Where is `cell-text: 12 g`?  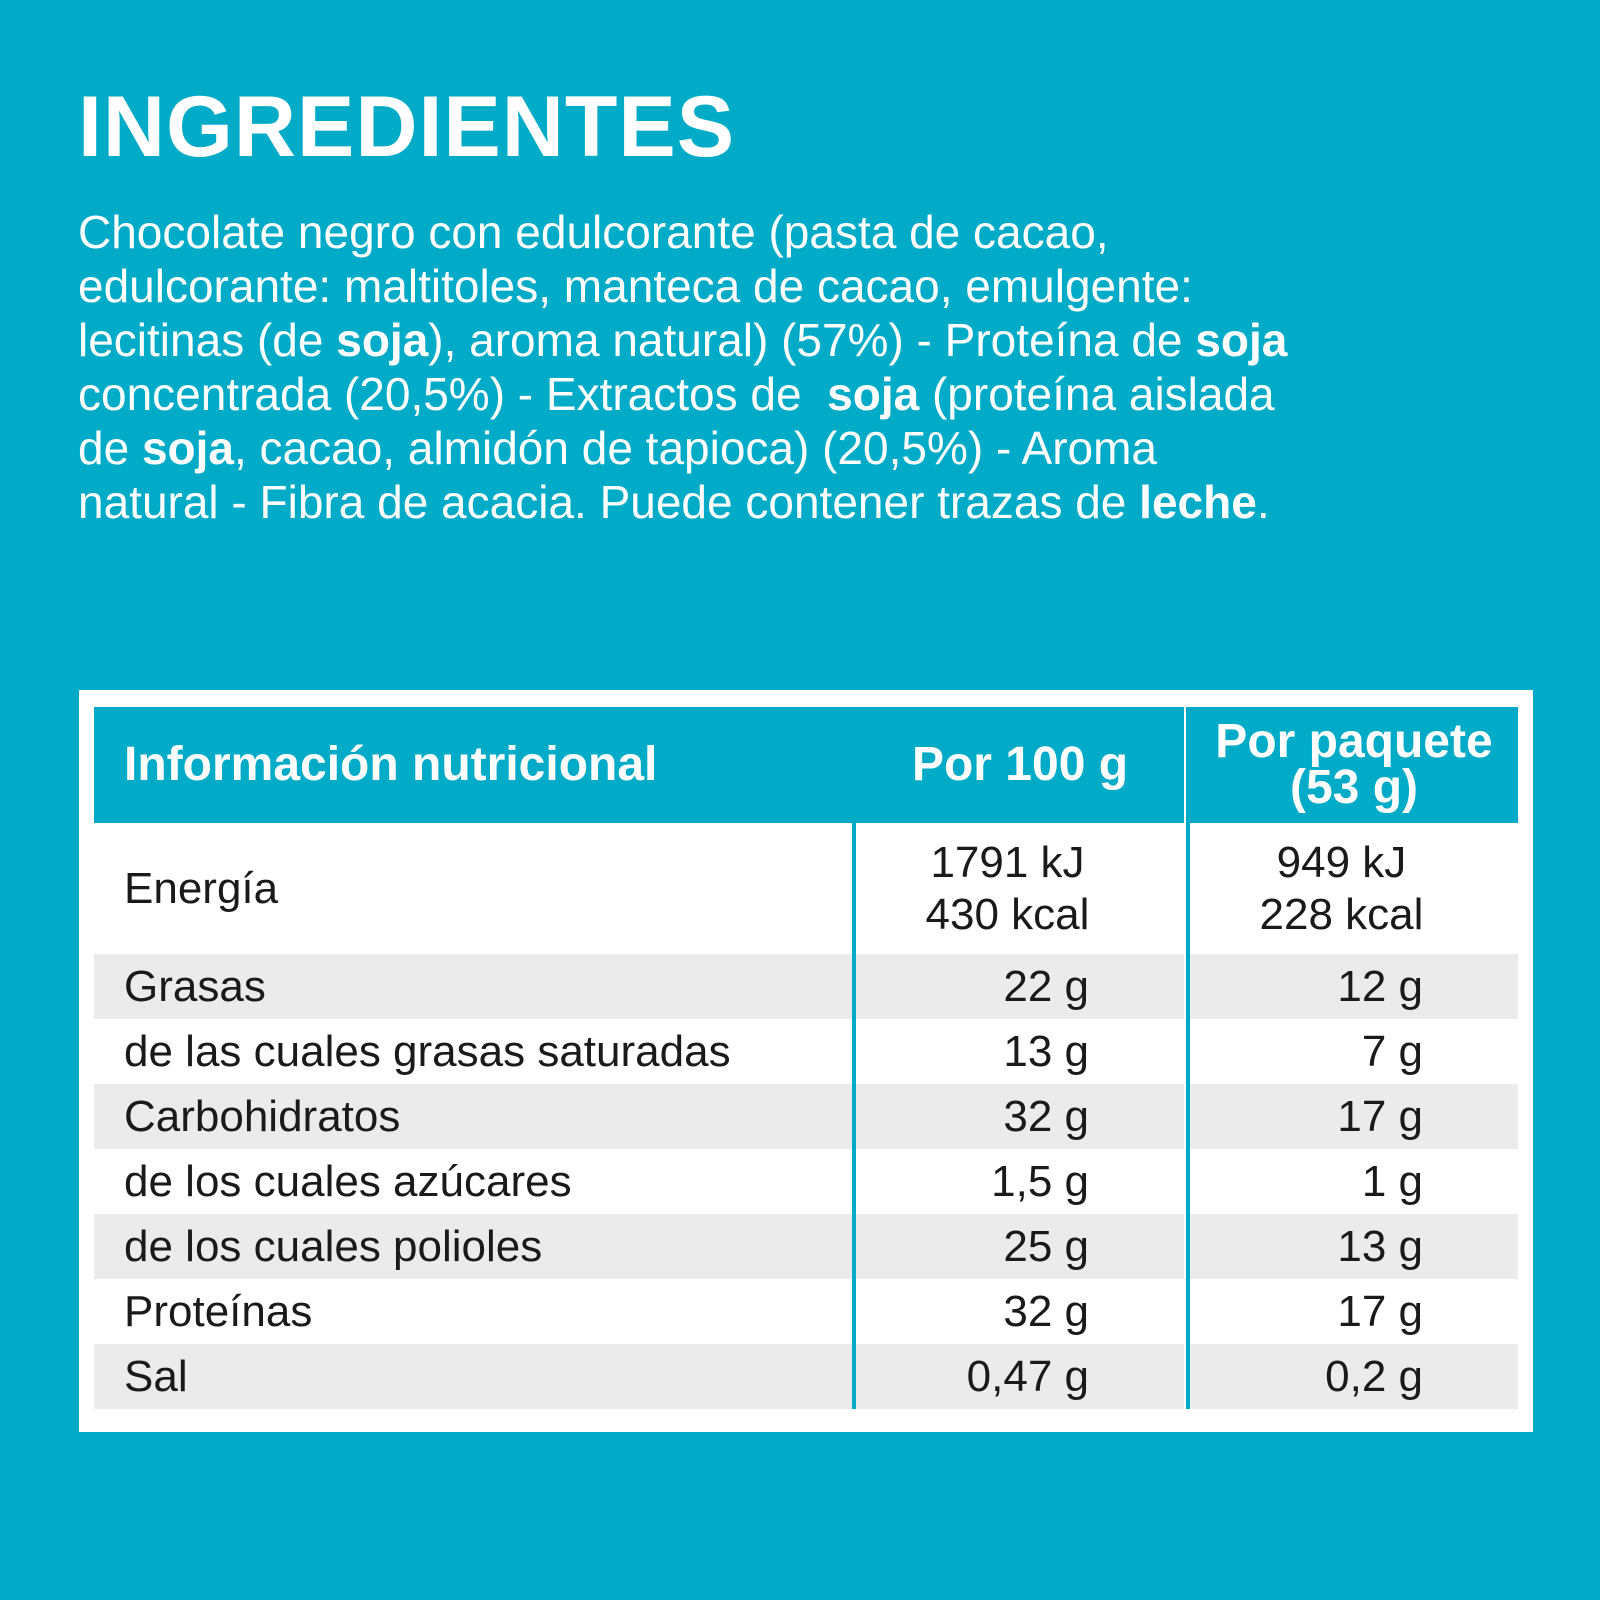
cell-text: 12 g is located at coordinates (1380, 986).